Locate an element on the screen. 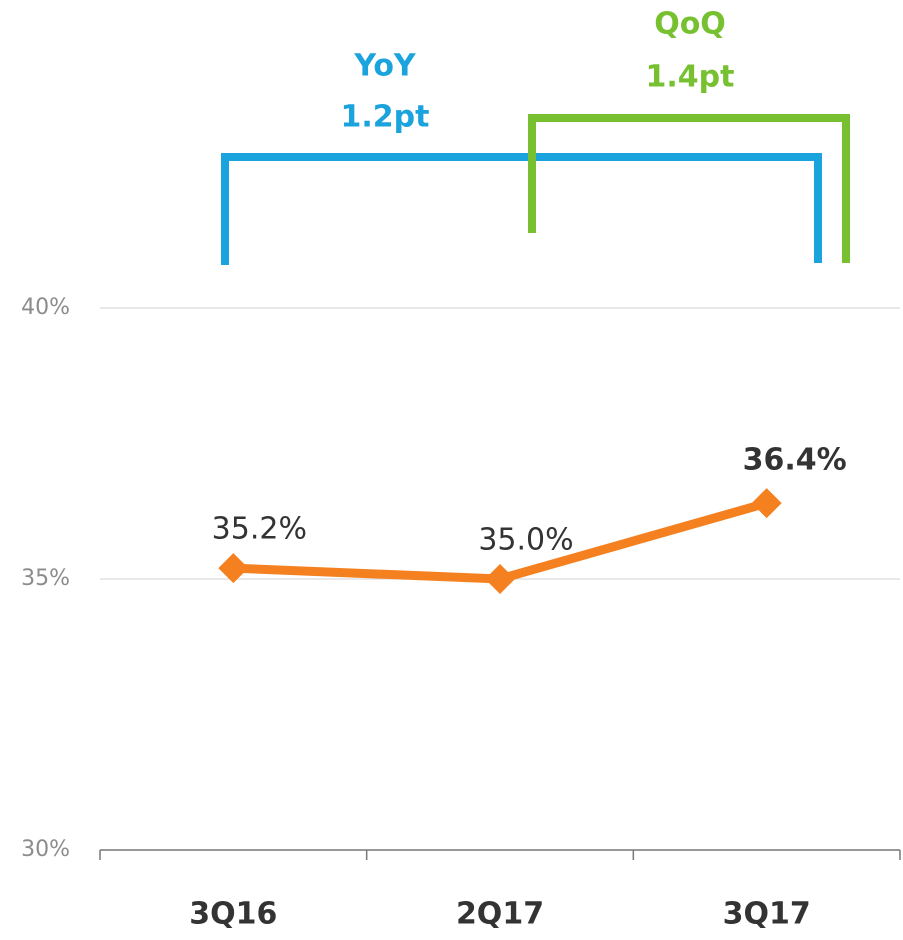 This screenshot has height=940, width=903. x-tick-label: 3Q17 is located at coordinates (767, 914).